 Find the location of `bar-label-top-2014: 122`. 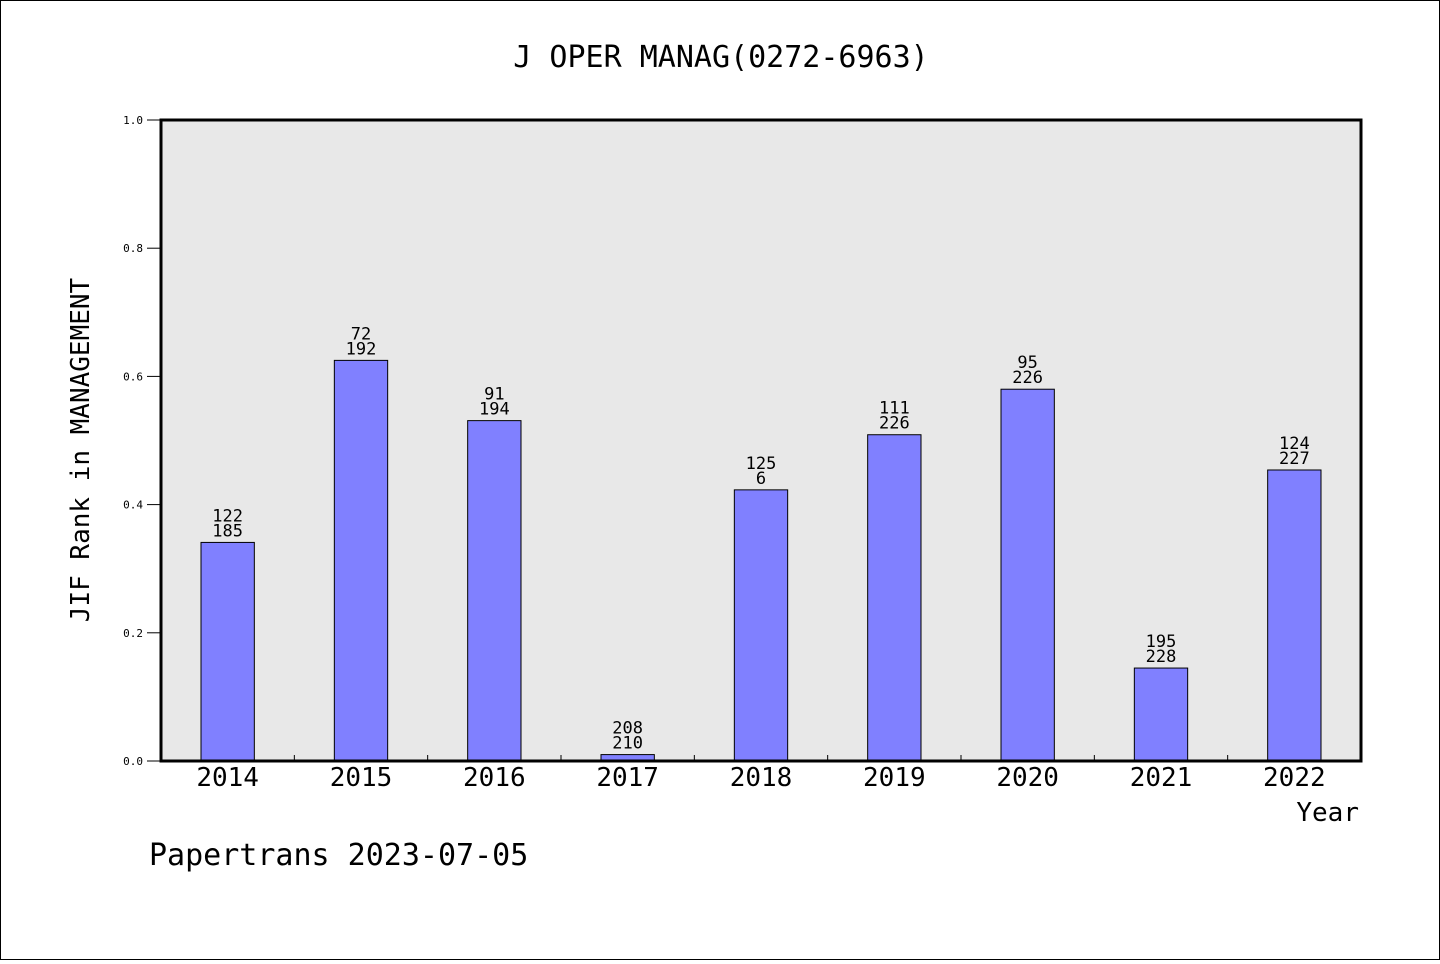

bar-label-top-2014: 122 is located at coordinates (227, 516).